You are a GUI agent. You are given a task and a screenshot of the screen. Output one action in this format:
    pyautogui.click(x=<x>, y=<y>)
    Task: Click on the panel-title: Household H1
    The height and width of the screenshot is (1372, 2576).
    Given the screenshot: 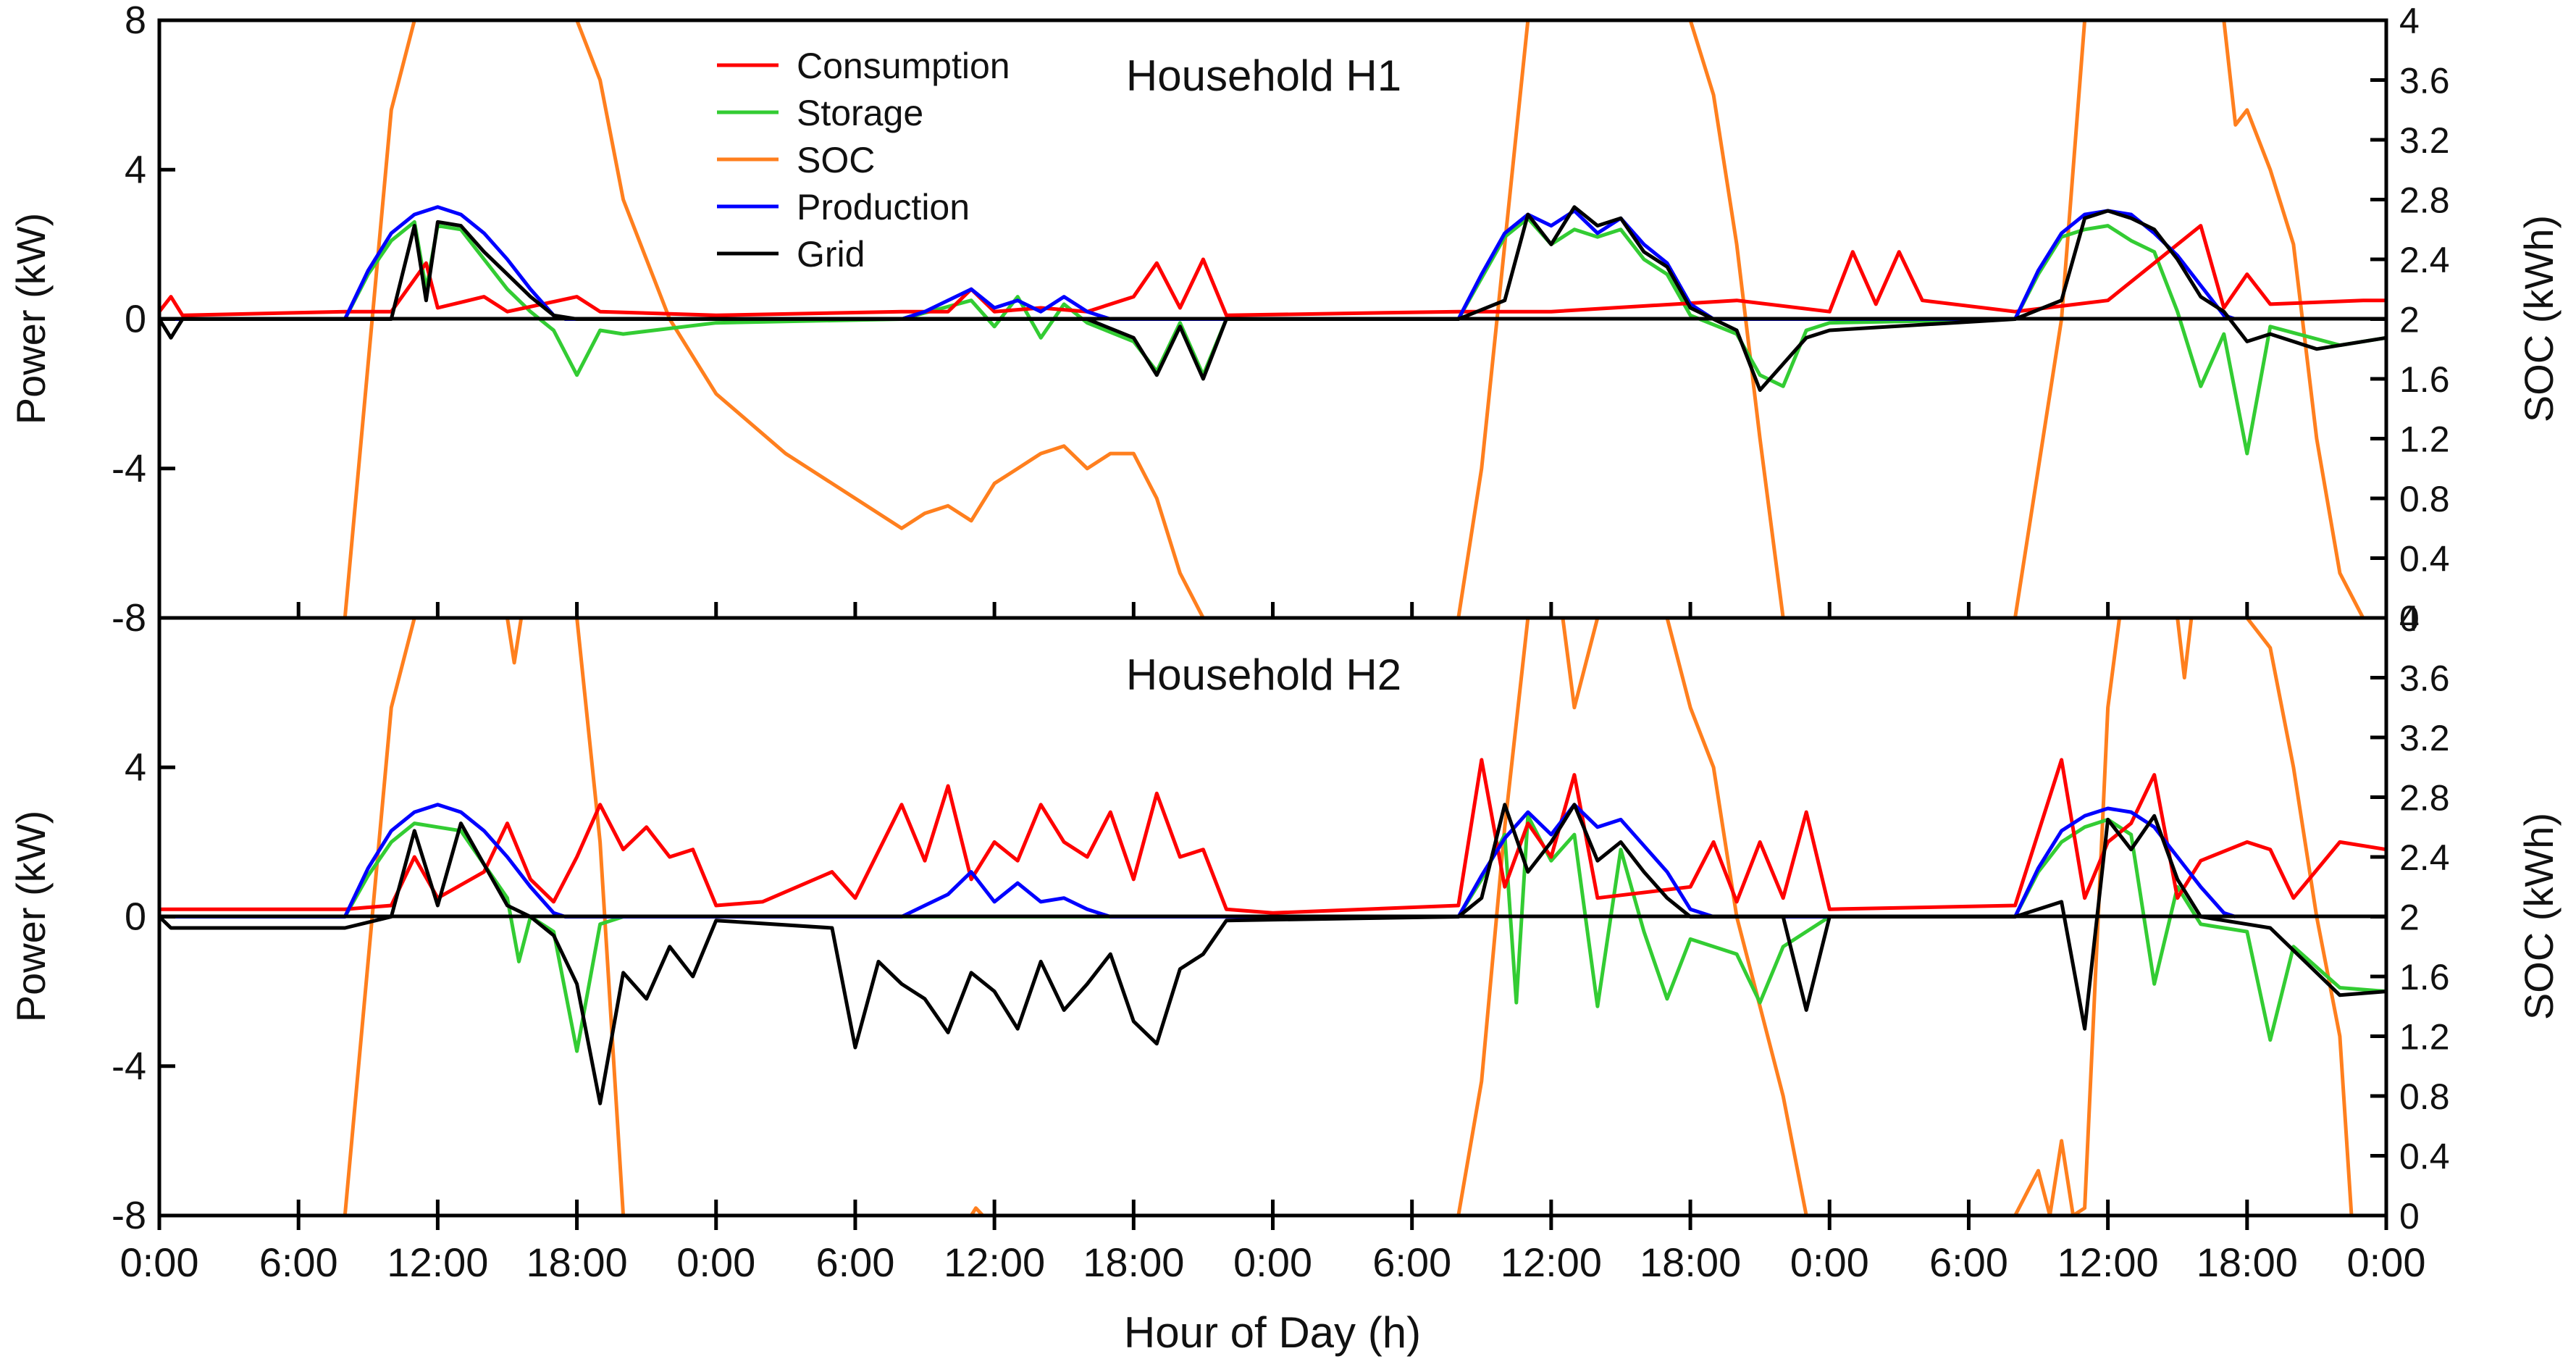 What is the action you would take?
    pyautogui.click(x=1263, y=75)
    